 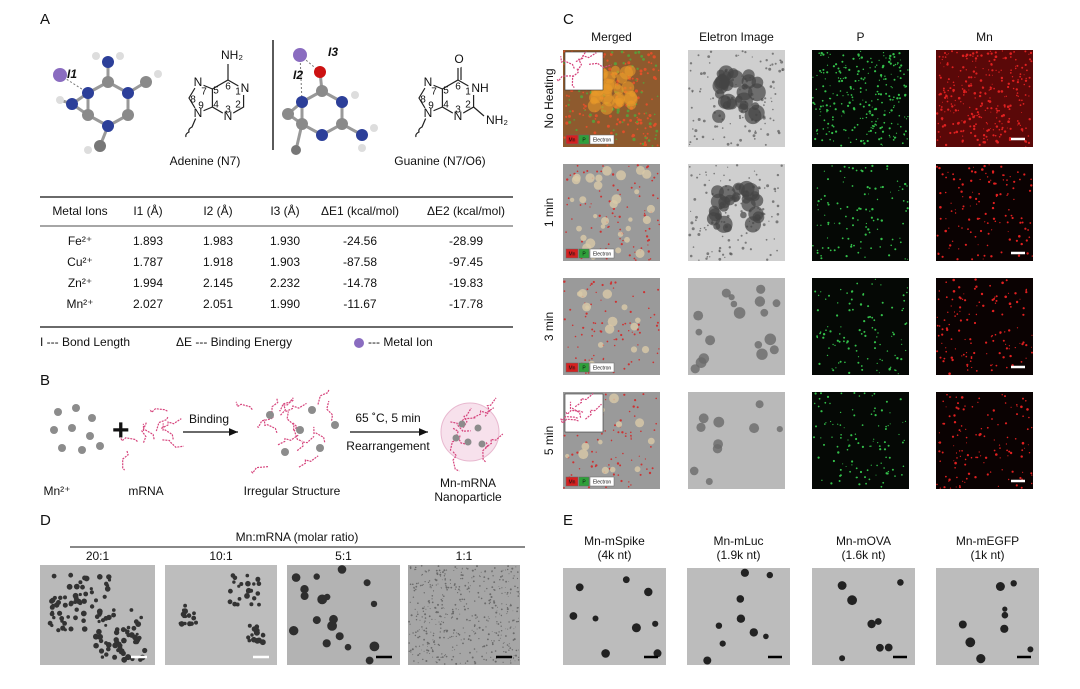 What do you see at coordinates (192, 125) in the screenshot?
I see `substituent` at bounding box center [192, 125].